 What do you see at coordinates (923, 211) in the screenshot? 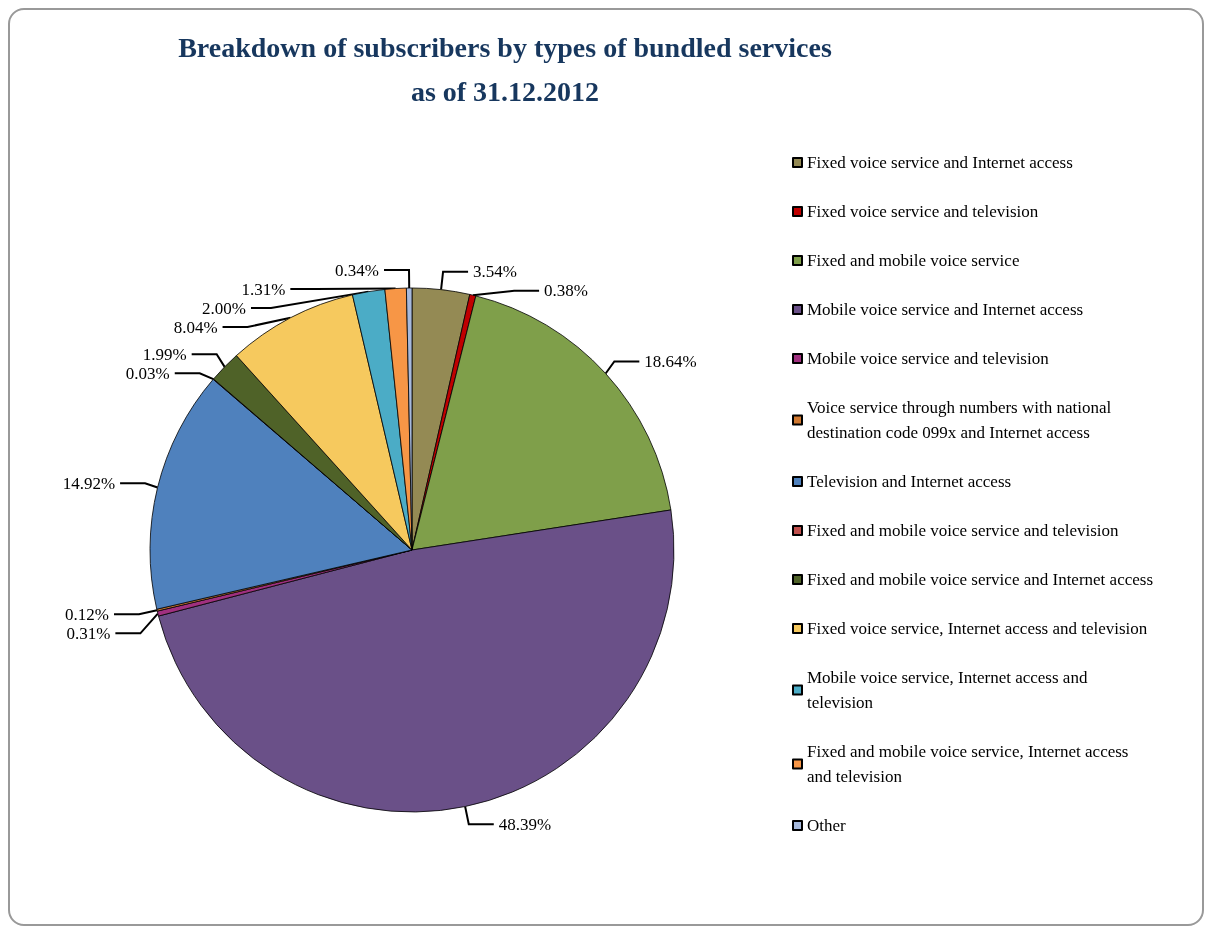
I see `legend-label: Fixed voice service and television` at bounding box center [923, 211].